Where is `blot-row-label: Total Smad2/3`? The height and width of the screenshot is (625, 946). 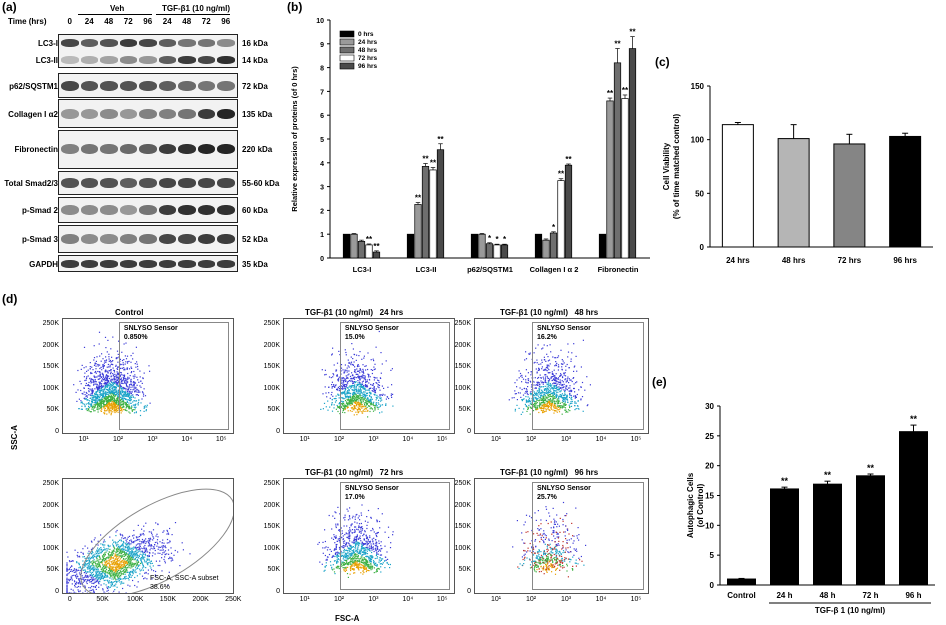 blot-row-label: Total Smad2/3 is located at coordinates (31, 183).